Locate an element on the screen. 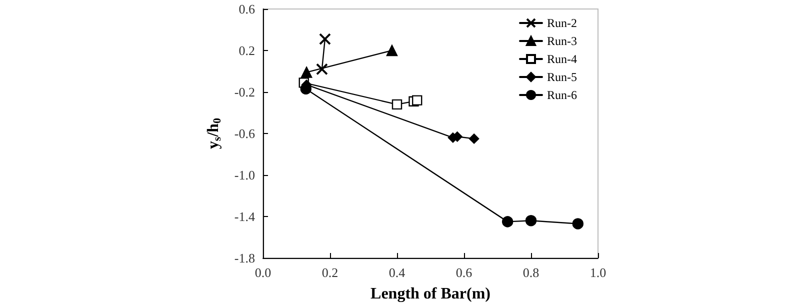 This screenshot has height=307, width=800. legend-label: Run-2 is located at coordinates (562, 23).